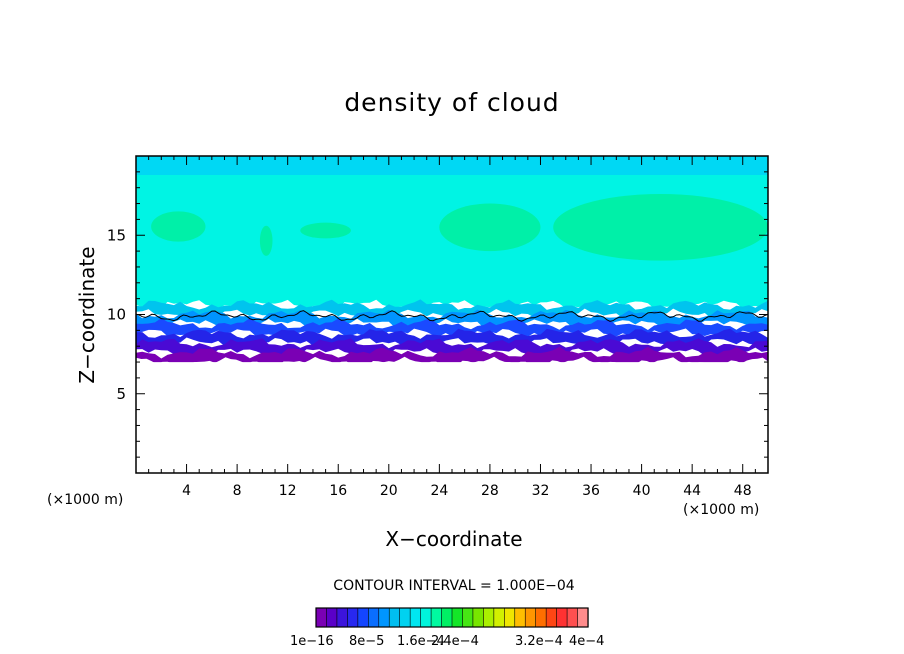  I want to click on x-tick-label: 16, so click(338, 491).